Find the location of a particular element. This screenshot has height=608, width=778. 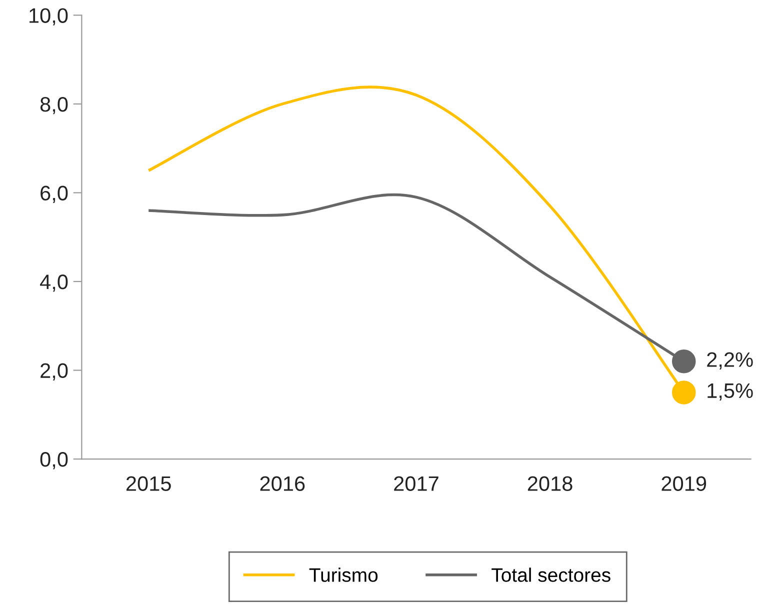

x-tick-label: 2015 is located at coordinates (148, 484).